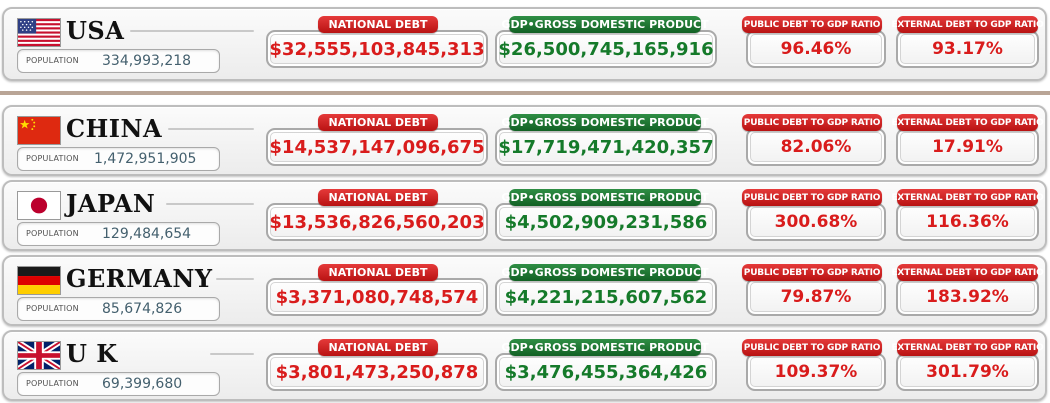 This screenshot has width=1050, height=403. I want to click on germany-flag-icon, so click(39, 280).